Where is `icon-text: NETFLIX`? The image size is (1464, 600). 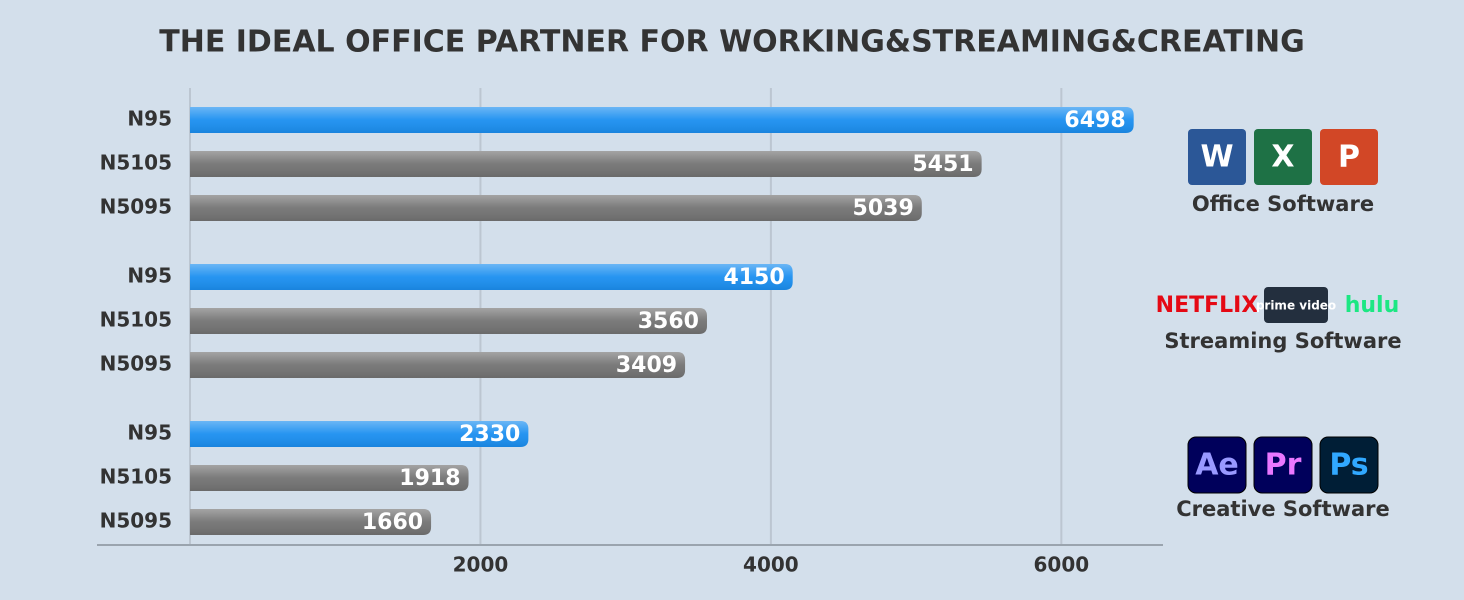 icon-text: NETFLIX is located at coordinates (1207, 305).